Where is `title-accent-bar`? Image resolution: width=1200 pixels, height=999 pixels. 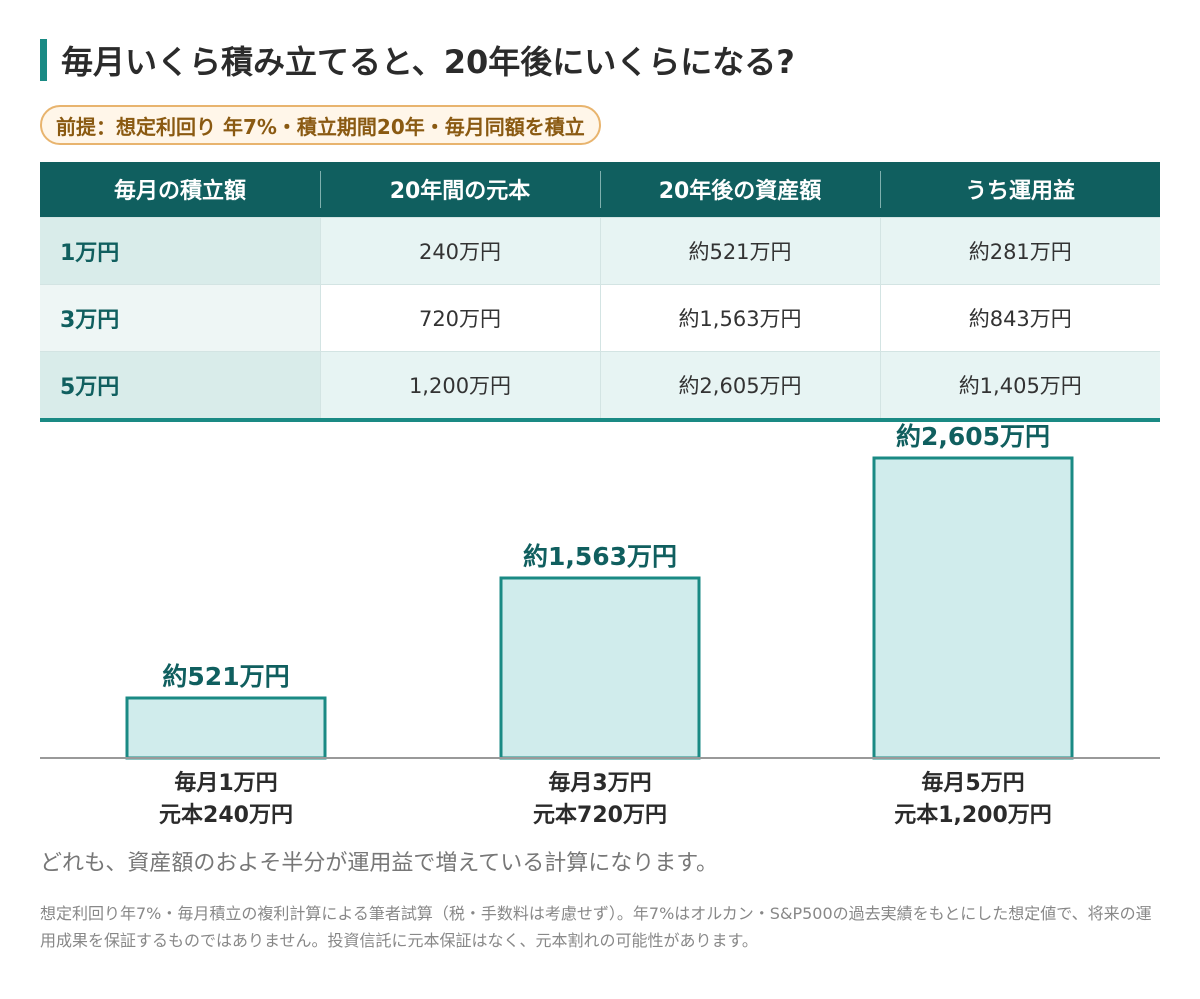
title-accent-bar is located at coordinates (43, 60).